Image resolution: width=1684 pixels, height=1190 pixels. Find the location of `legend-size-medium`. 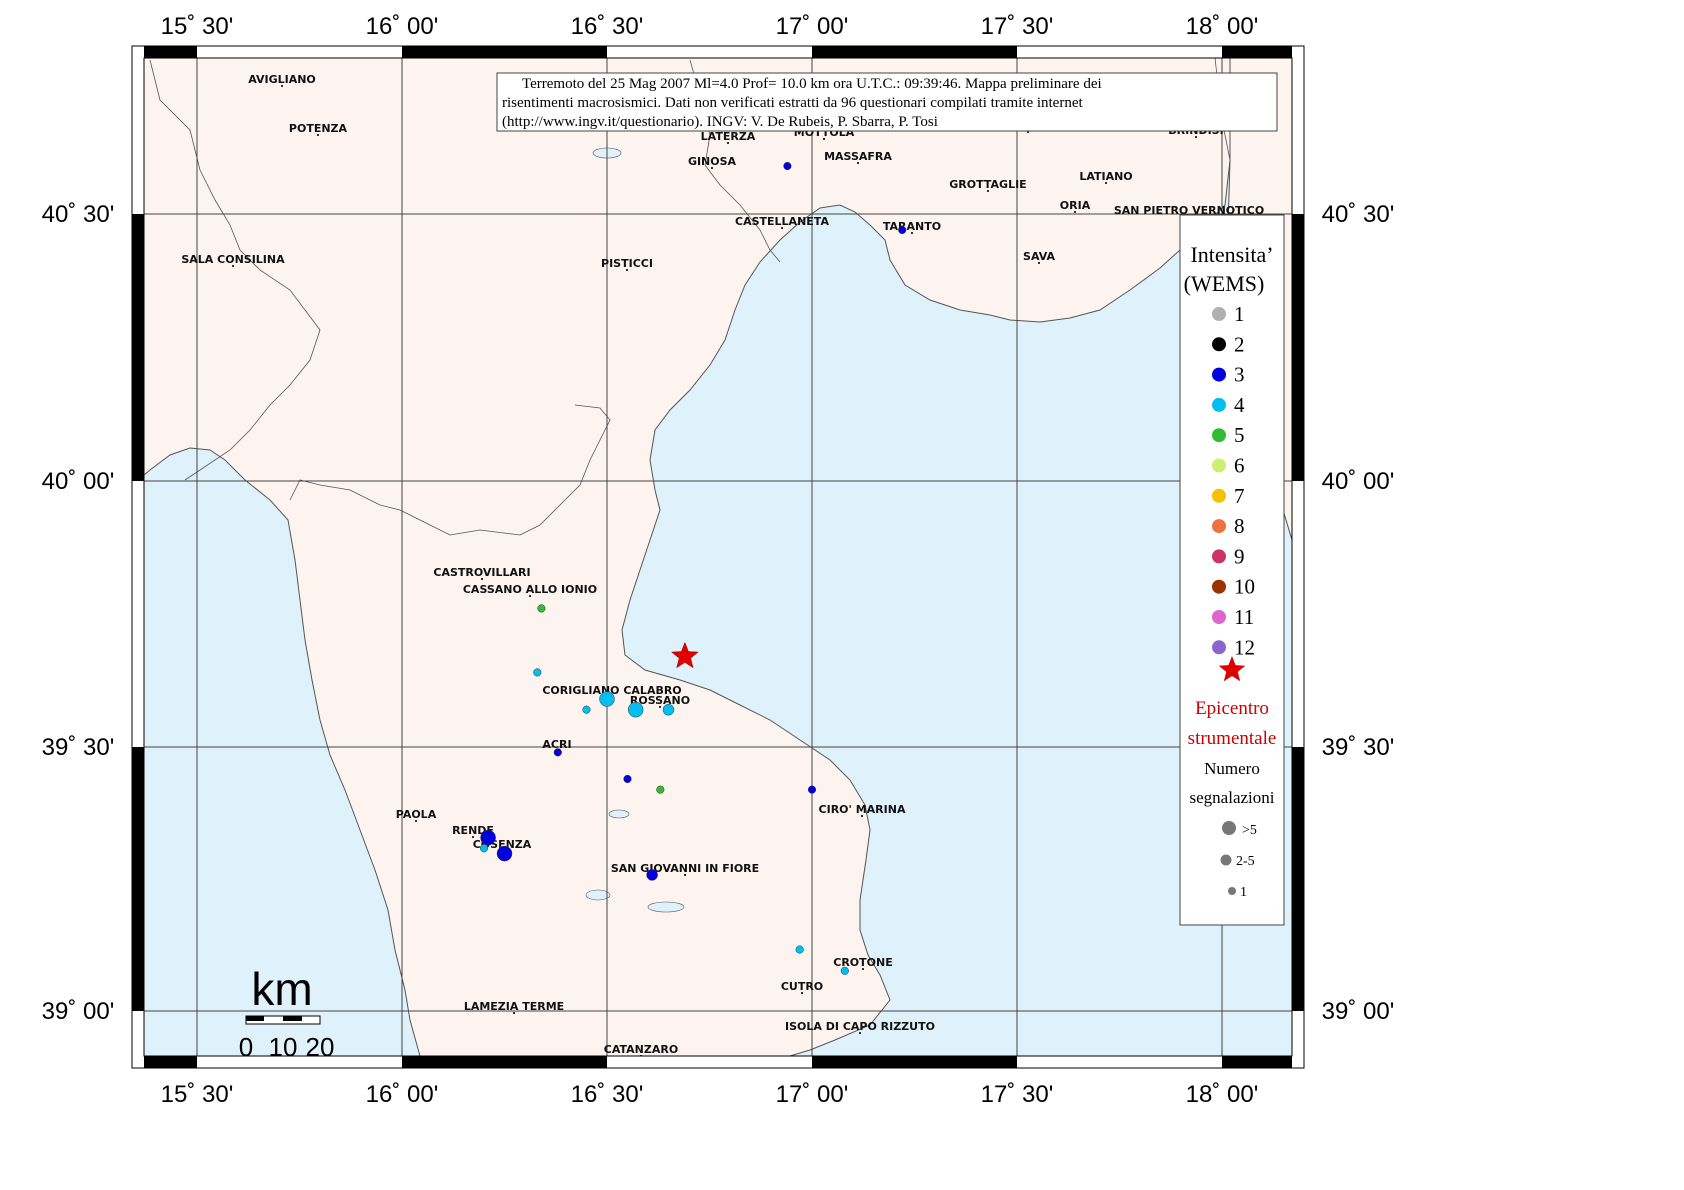

legend-size-medium is located at coordinates (1226, 860).